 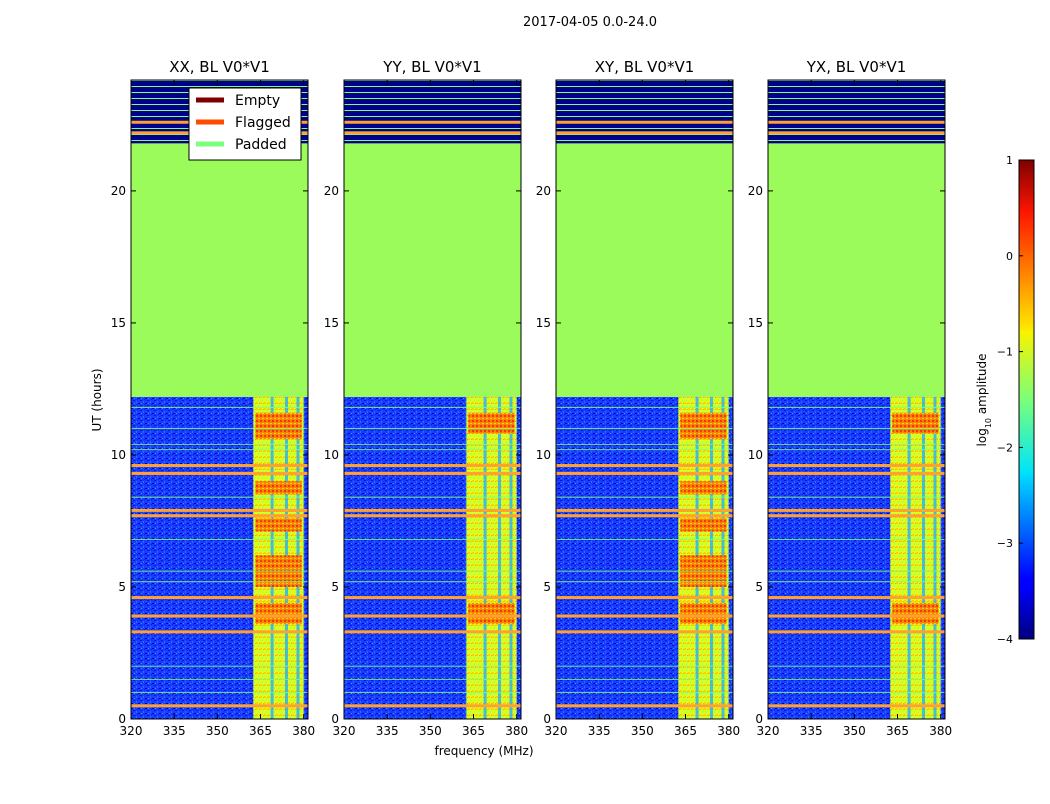 What do you see at coordinates (483, 751) in the screenshot?
I see `x-axis-label: frequency (MHz)` at bounding box center [483, 751].